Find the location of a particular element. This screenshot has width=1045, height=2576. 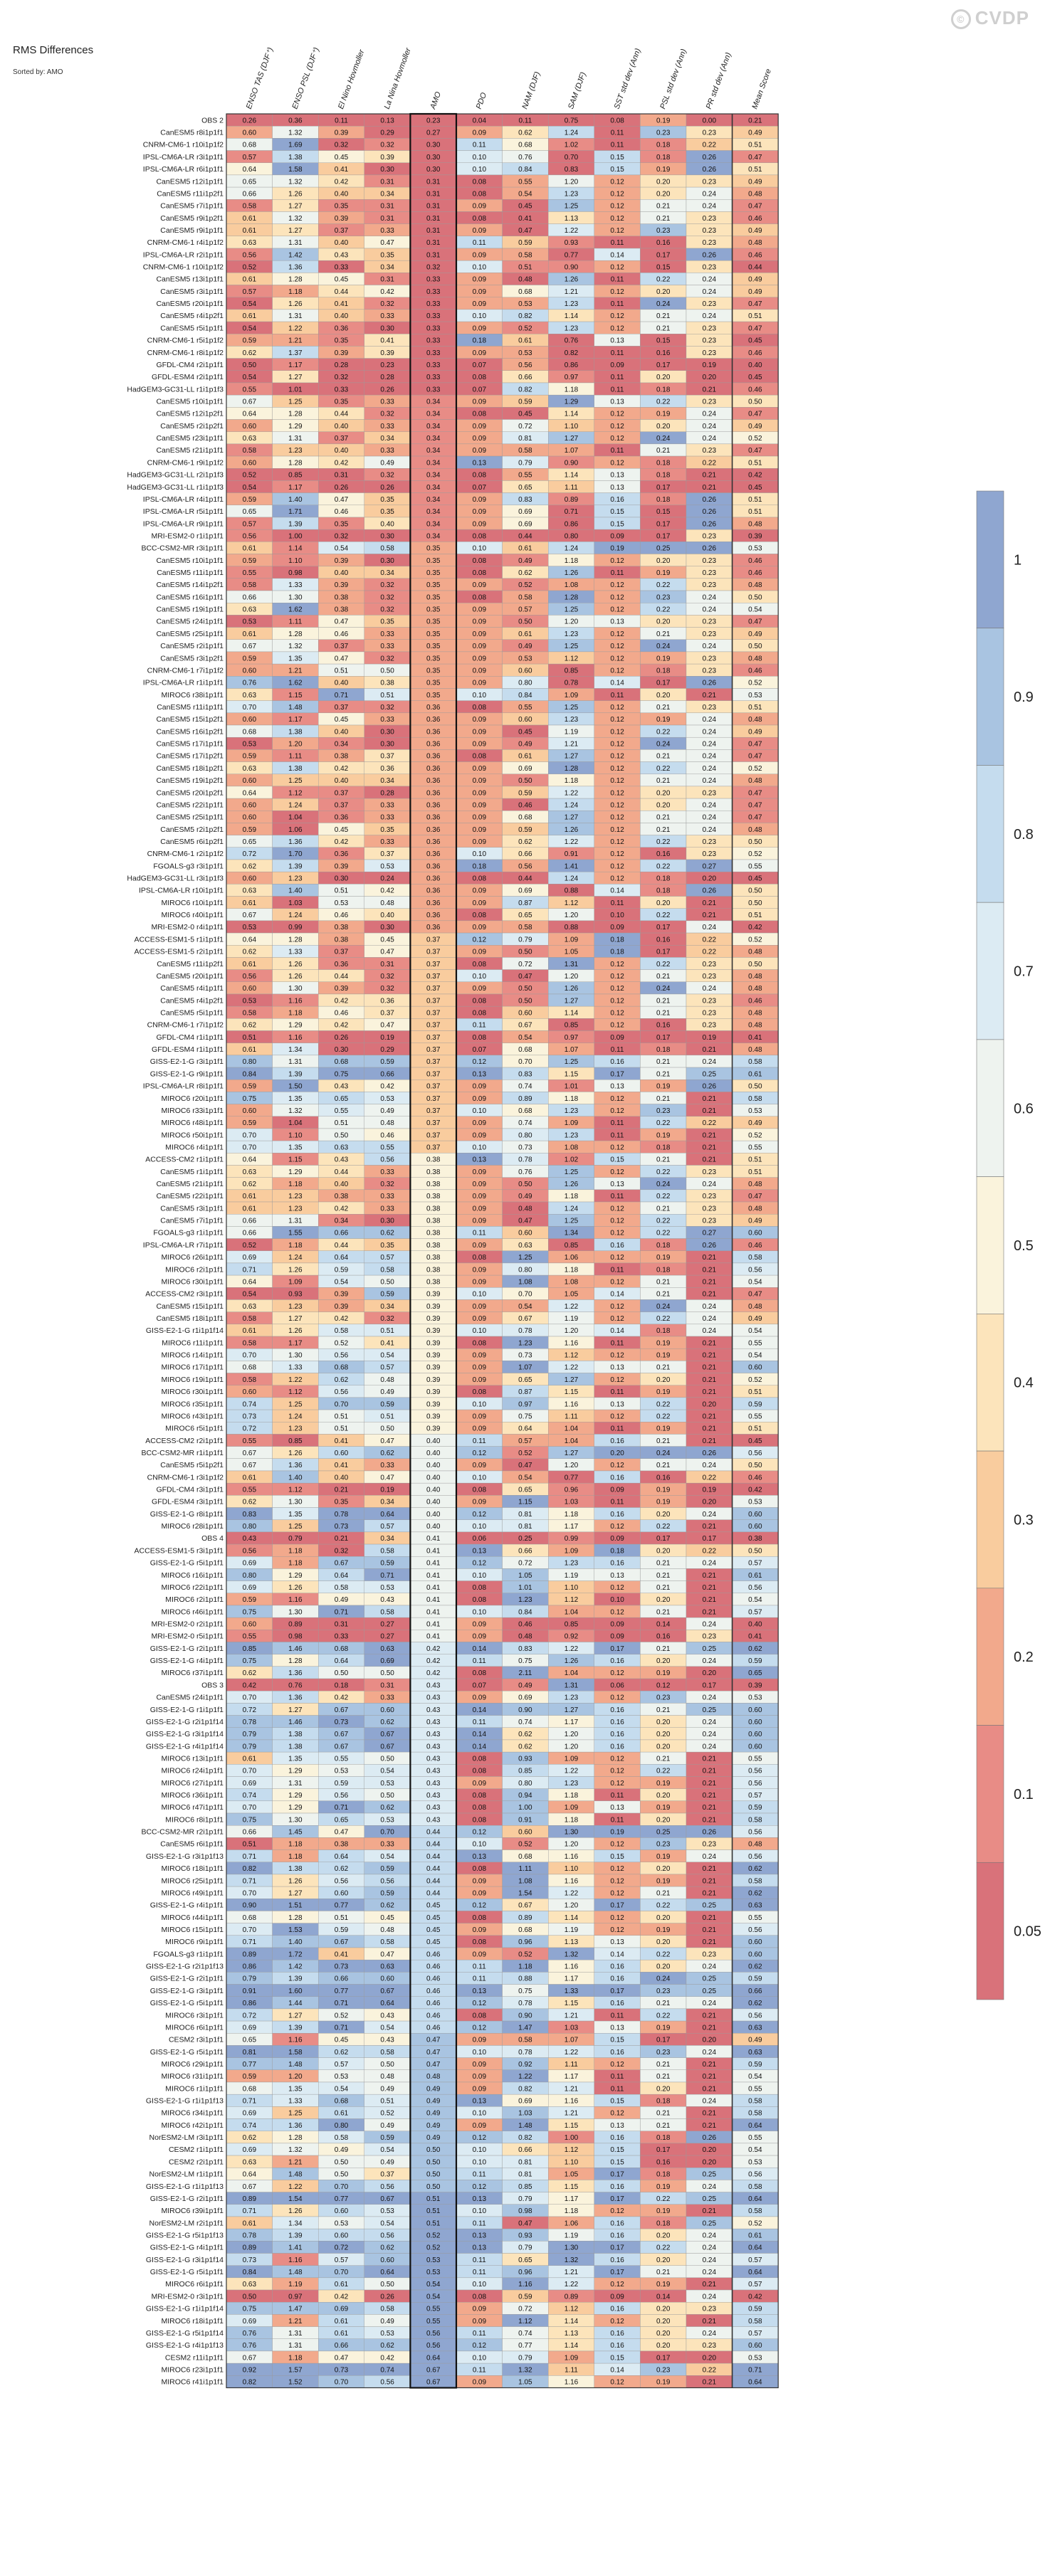

cell-value: 0.70 is located at coordinates (250, 1808).